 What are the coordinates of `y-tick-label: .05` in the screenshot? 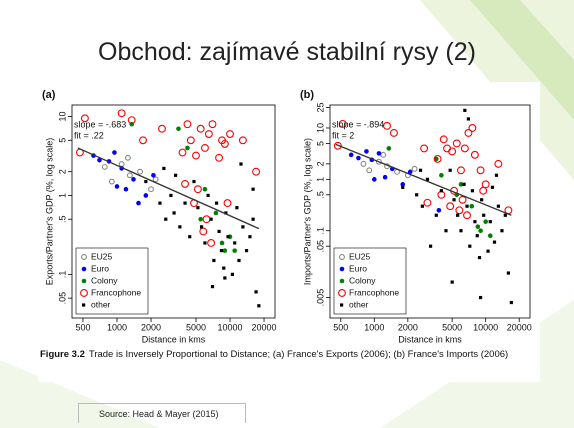 It's located at (320, 246).